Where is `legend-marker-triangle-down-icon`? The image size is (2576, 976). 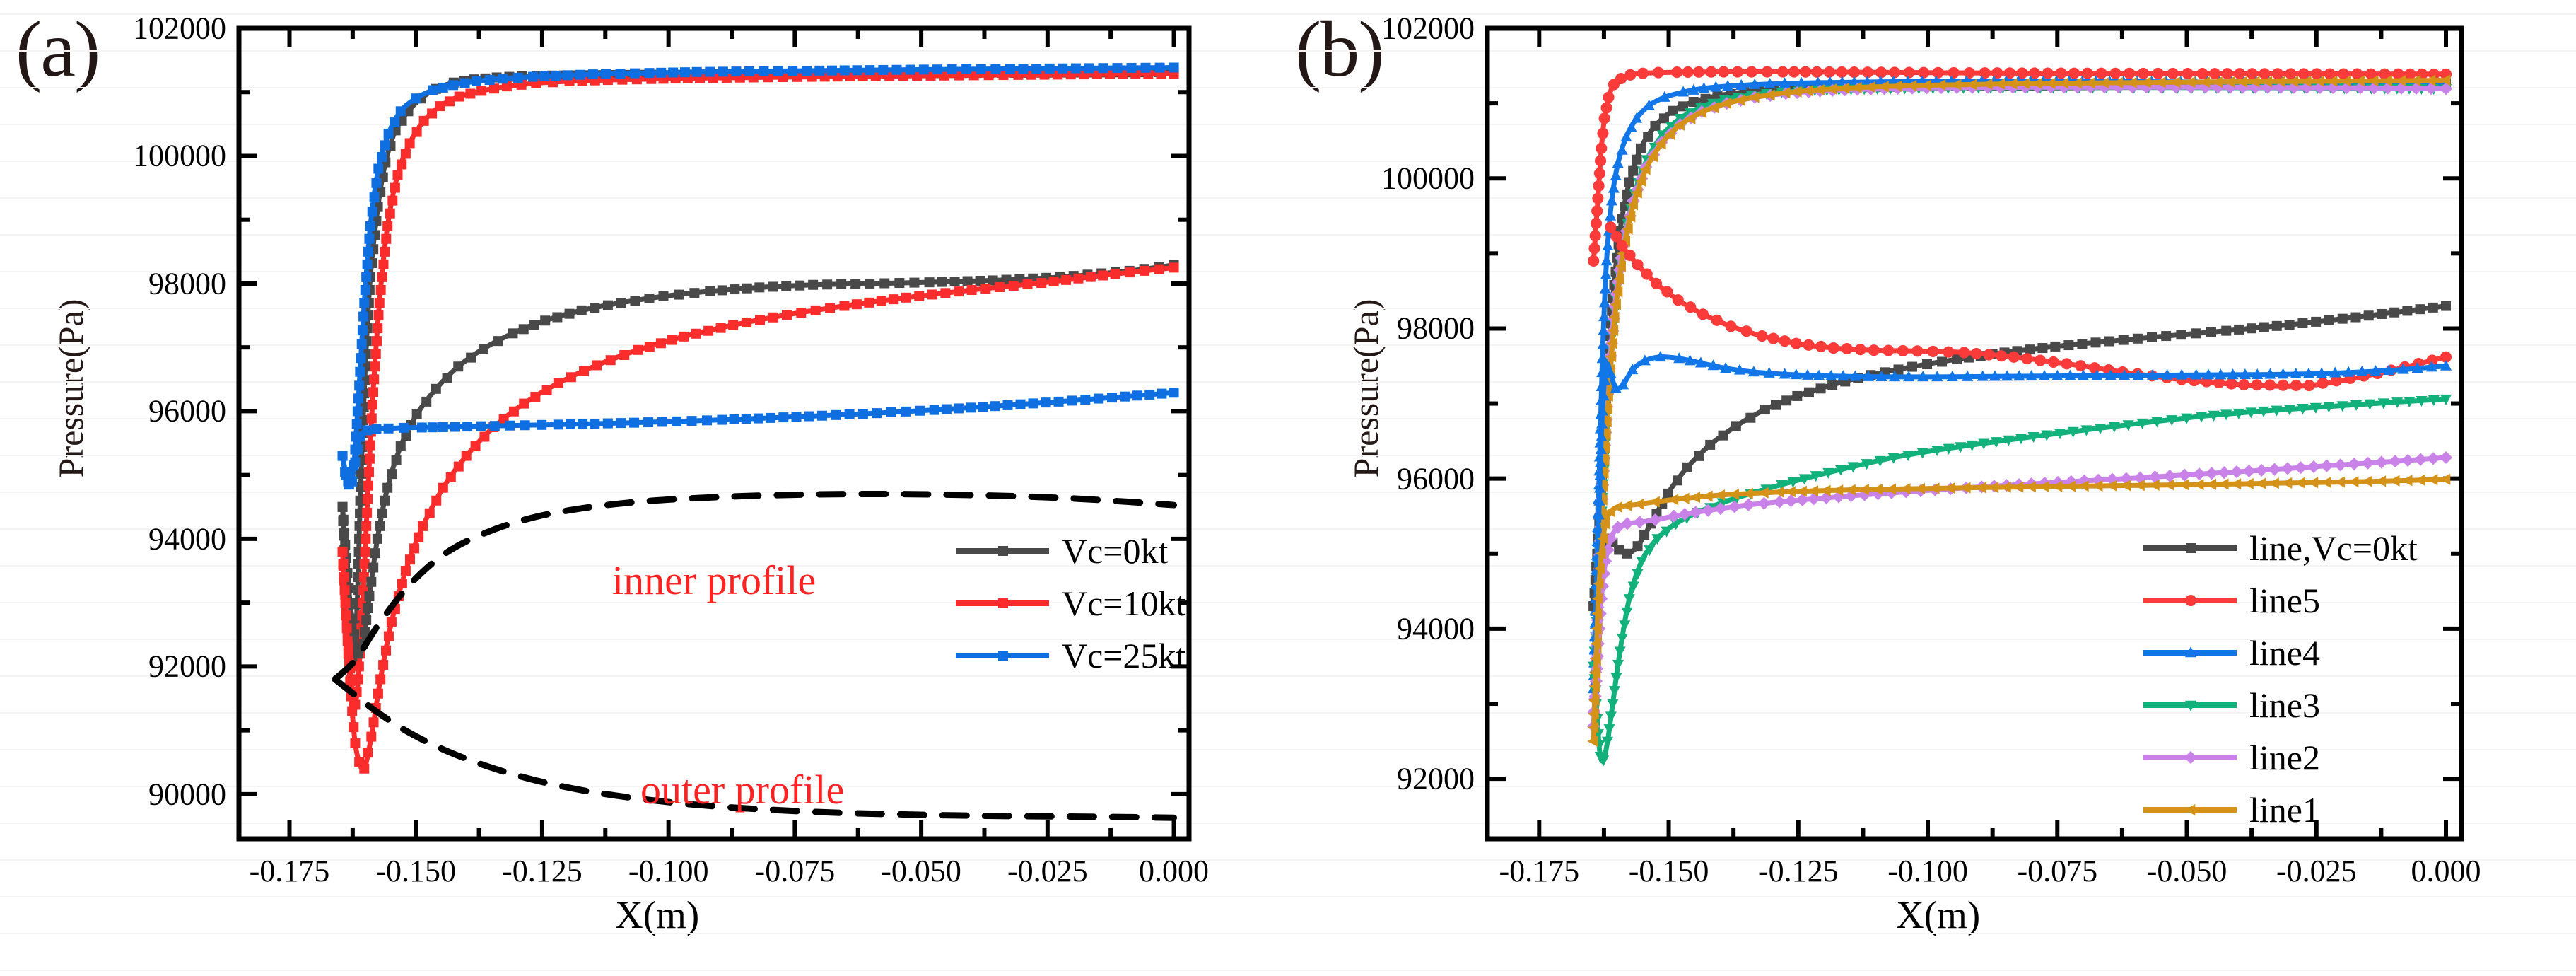
legend-marker-triangle-down-icon is located at coordinates (2191, 705).